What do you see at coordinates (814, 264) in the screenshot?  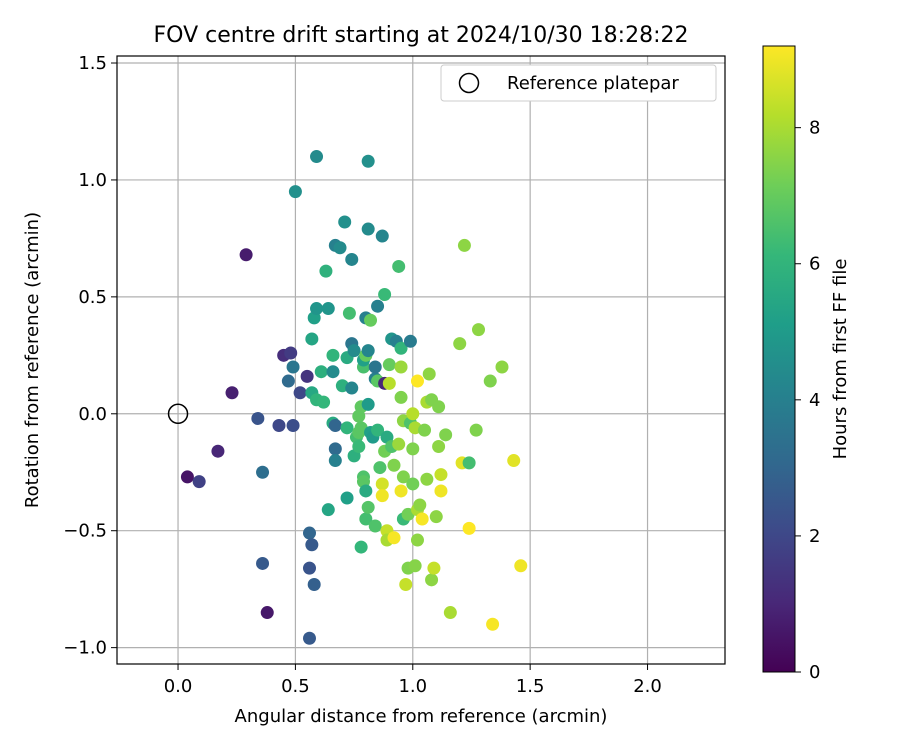 I see `colorbar-tick-label: 6` at bounding box center [814, 264].